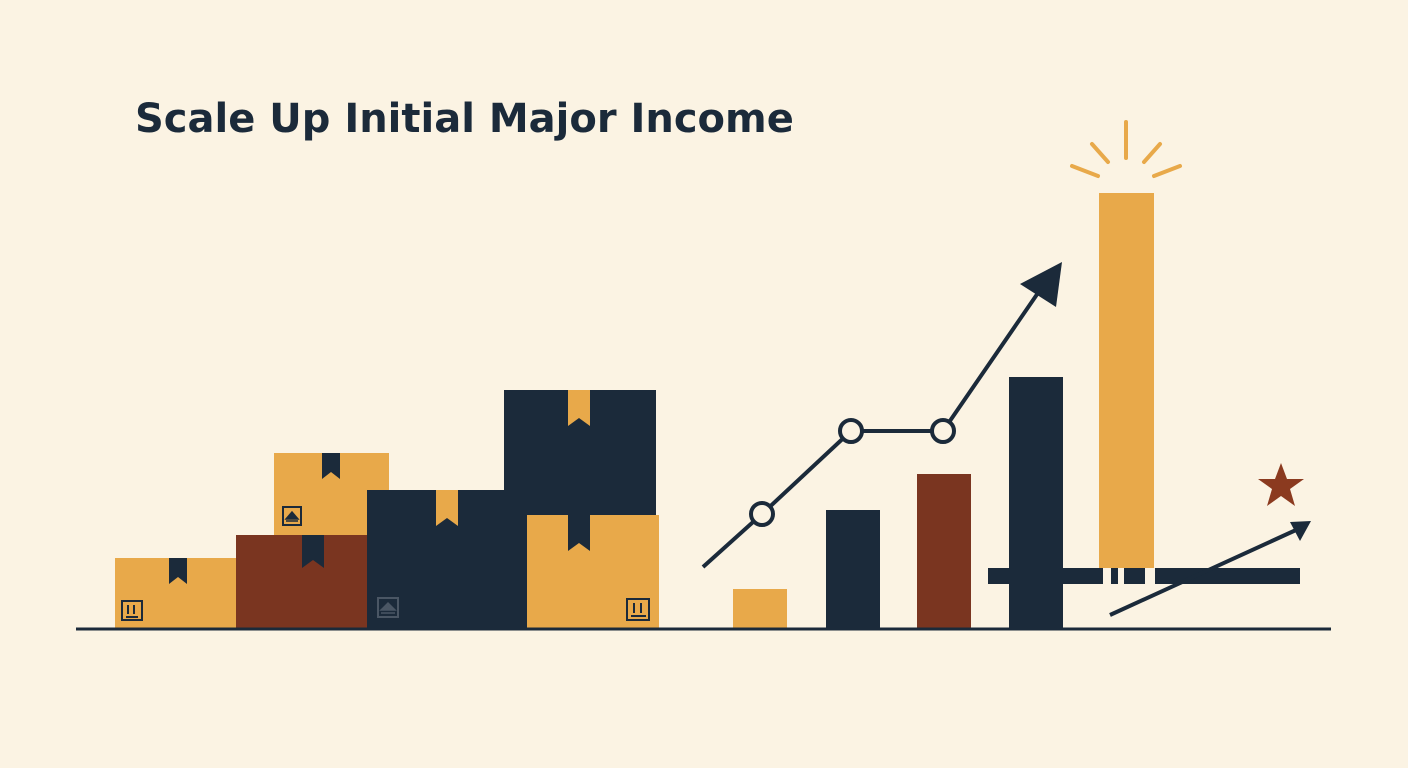  What do you see at coordinates (1126, 149) in the screenshot?
I see `sparks` at bounding box center [1126, 149].